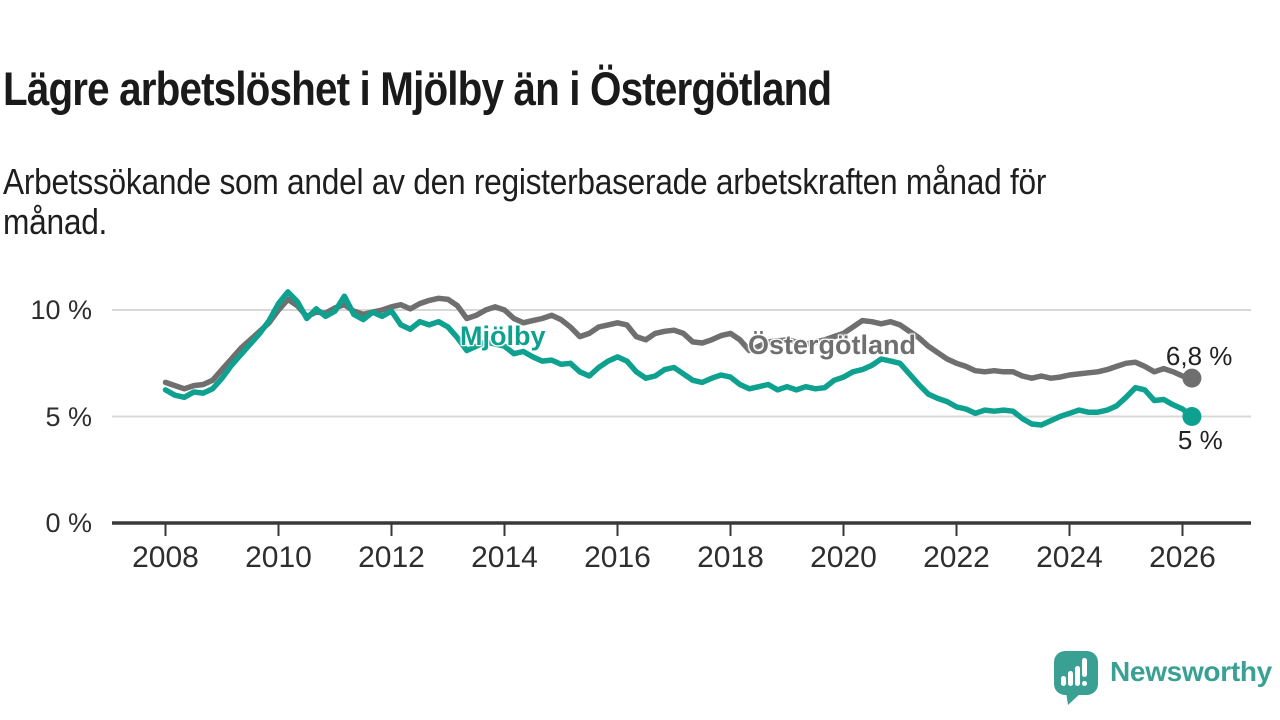 This screenshot has height=720, width=1280. What do you see at coordinates (391, 557) in the screenshot?
I see `x-tick-label-2012: 2012` at bounding box center [391, 557].